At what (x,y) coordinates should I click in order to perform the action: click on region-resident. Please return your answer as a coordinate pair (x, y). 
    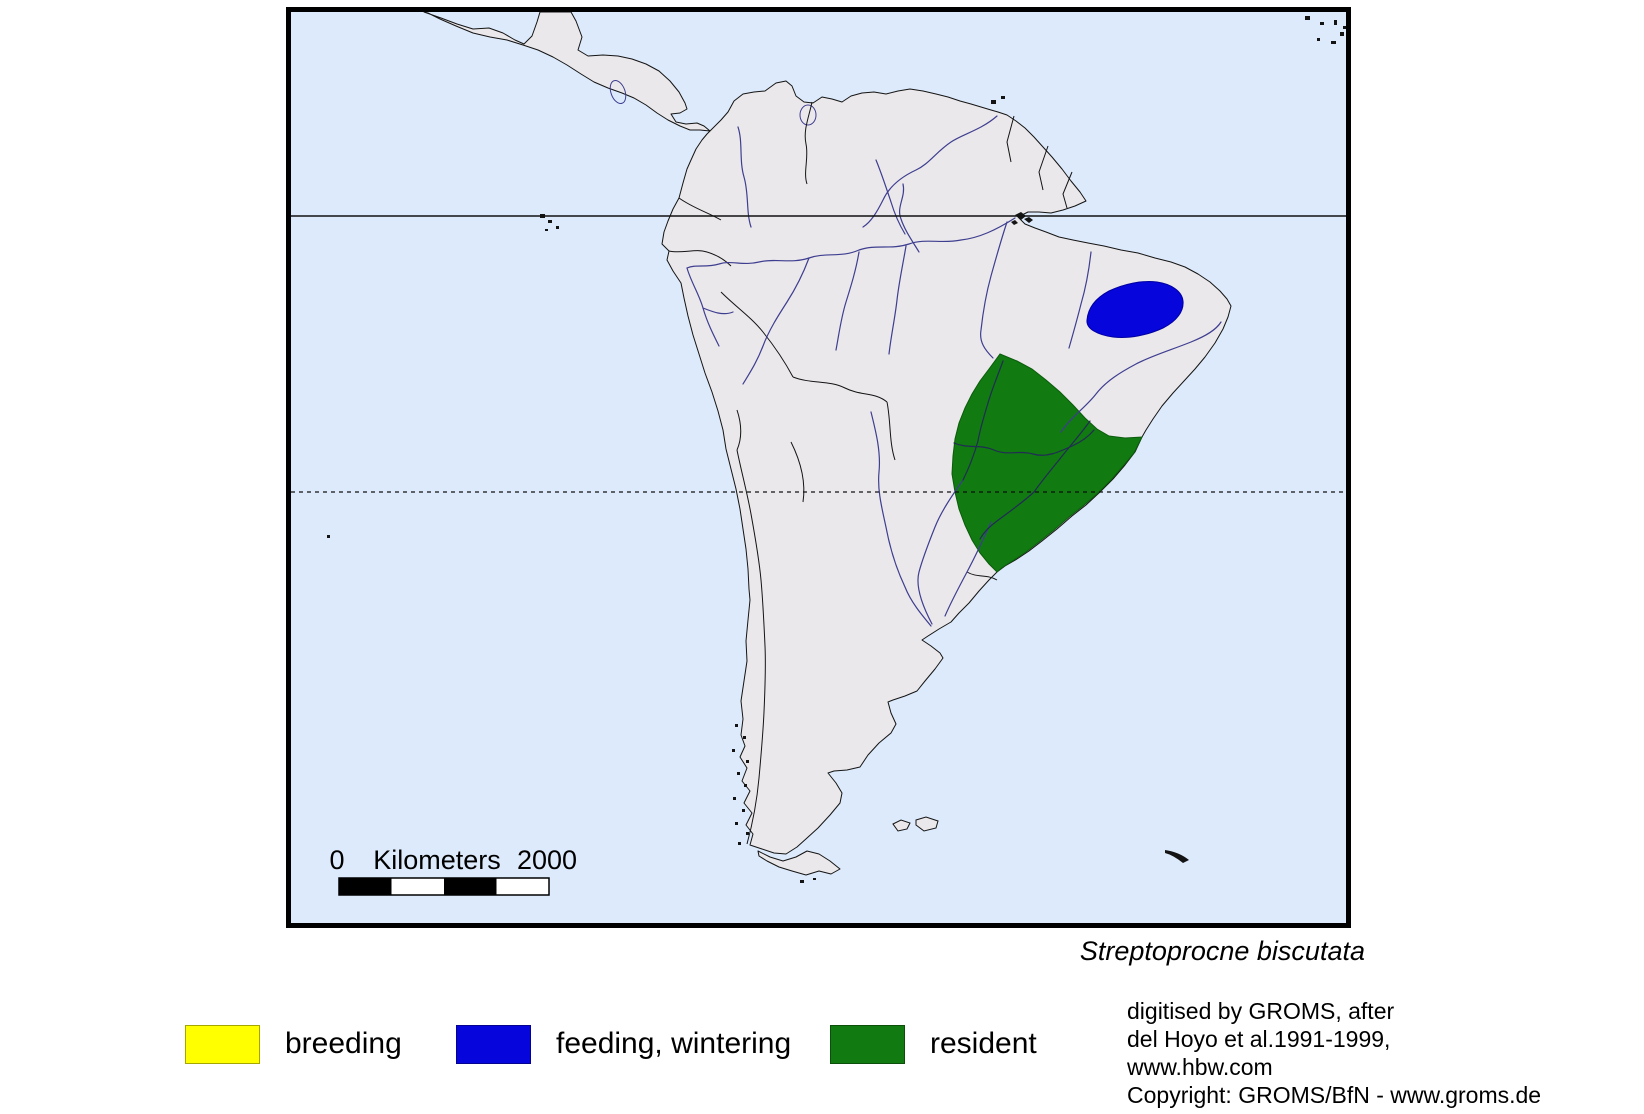
    Looking at the image, I should click on (1047, 463).